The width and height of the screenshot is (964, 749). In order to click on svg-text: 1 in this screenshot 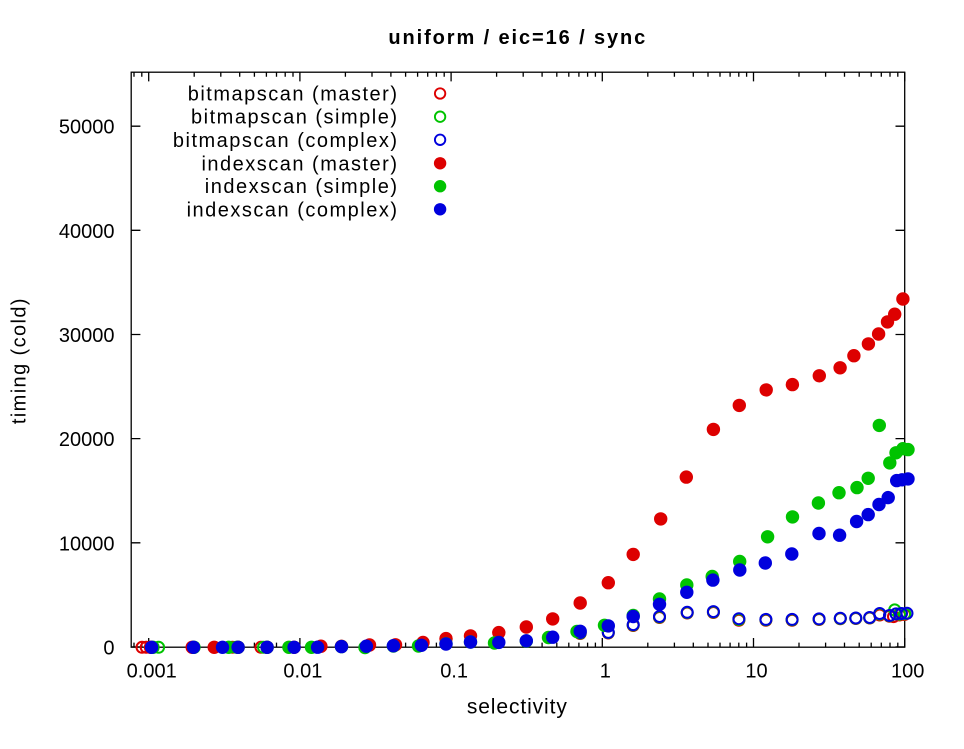, I will do `click(605, 672)`.